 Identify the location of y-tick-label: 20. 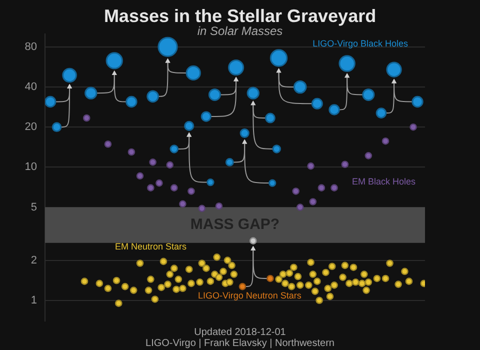
(30, 127).